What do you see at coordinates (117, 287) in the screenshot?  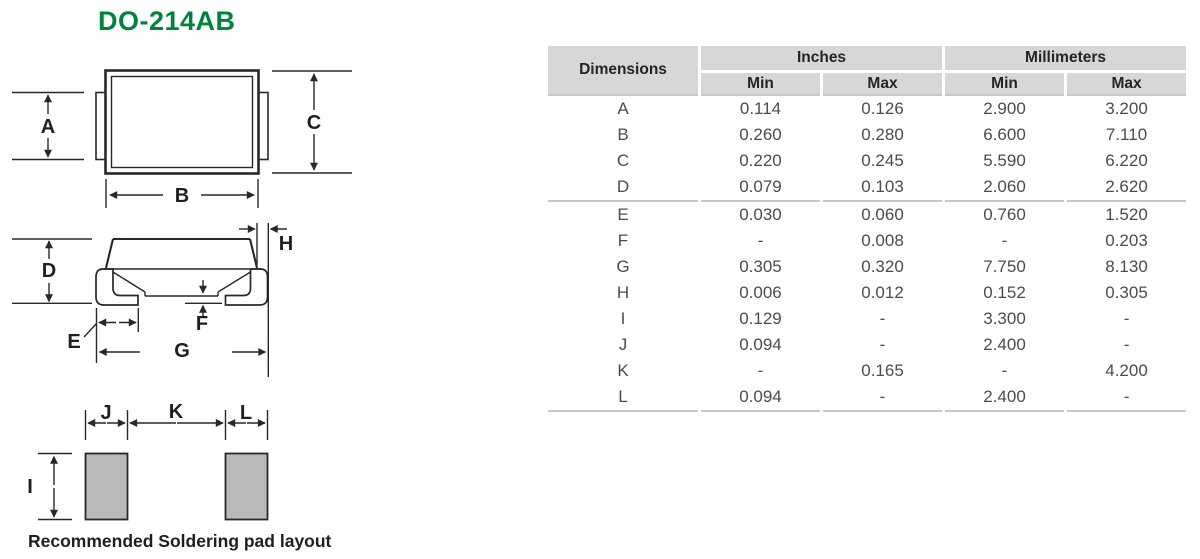 I see `lead-left` at bounding box center [117, 287].